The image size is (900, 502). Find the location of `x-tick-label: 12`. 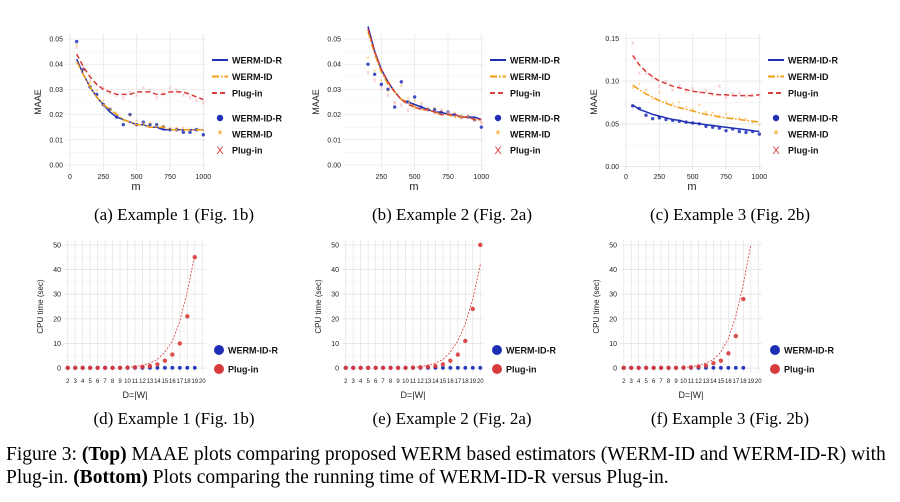

x-tick-label: 12 is located at coordinates (420, 382).